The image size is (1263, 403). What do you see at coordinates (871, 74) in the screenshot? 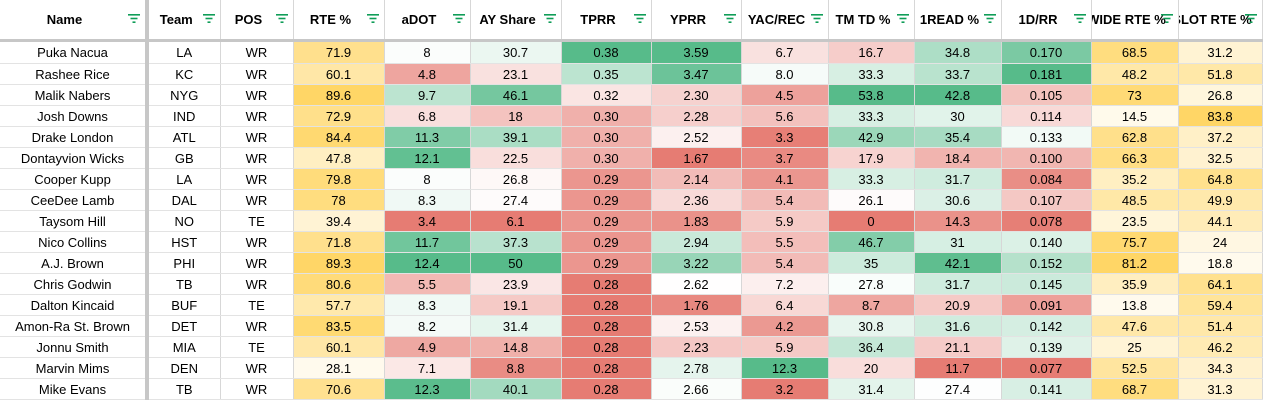
I see `cell-tmtd: 33.3` at bounding box center [871, 74].